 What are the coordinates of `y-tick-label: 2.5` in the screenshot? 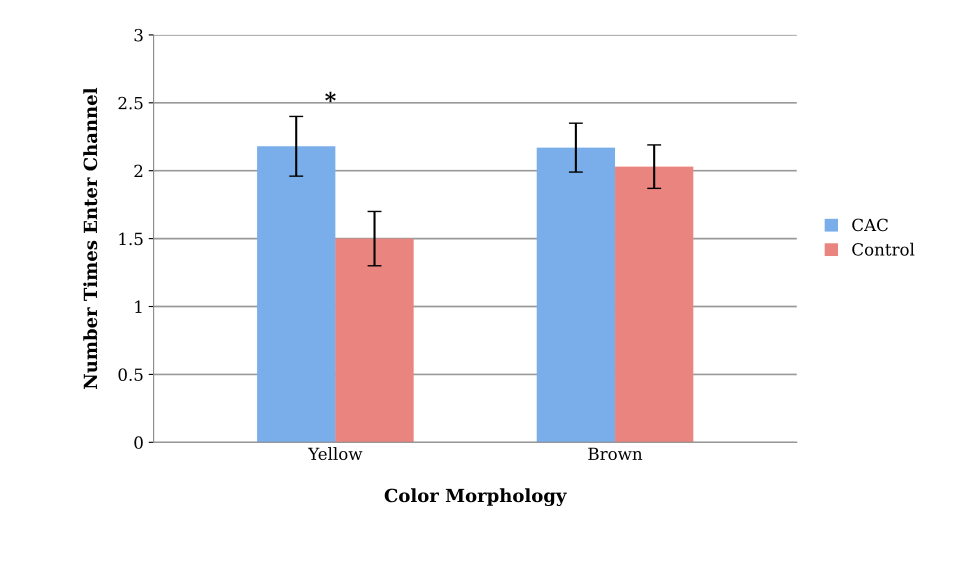 It's located at (130, 103).